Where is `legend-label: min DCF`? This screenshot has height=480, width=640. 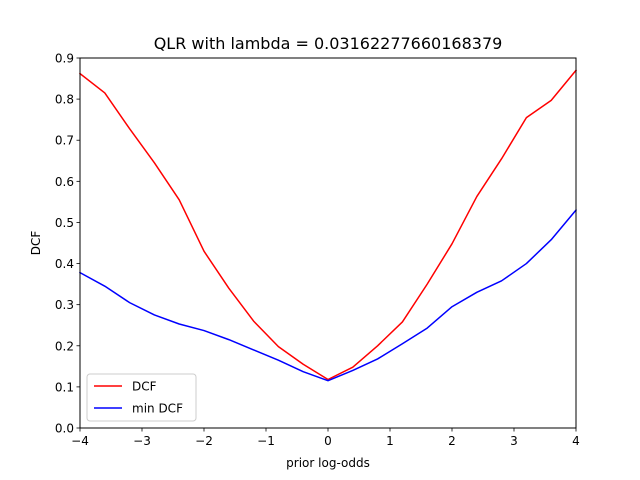
legend-label: min DCF is located at coordinates (157, 409).